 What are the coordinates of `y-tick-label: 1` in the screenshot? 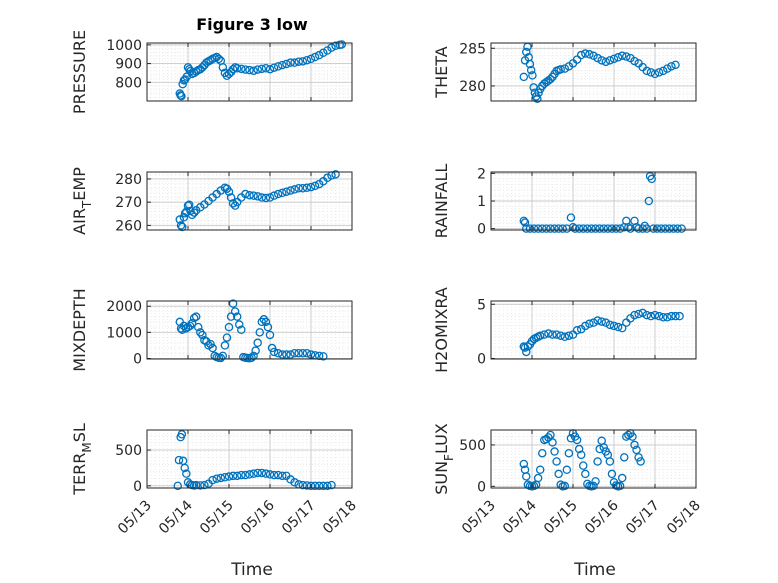 It's located at (481, 202).